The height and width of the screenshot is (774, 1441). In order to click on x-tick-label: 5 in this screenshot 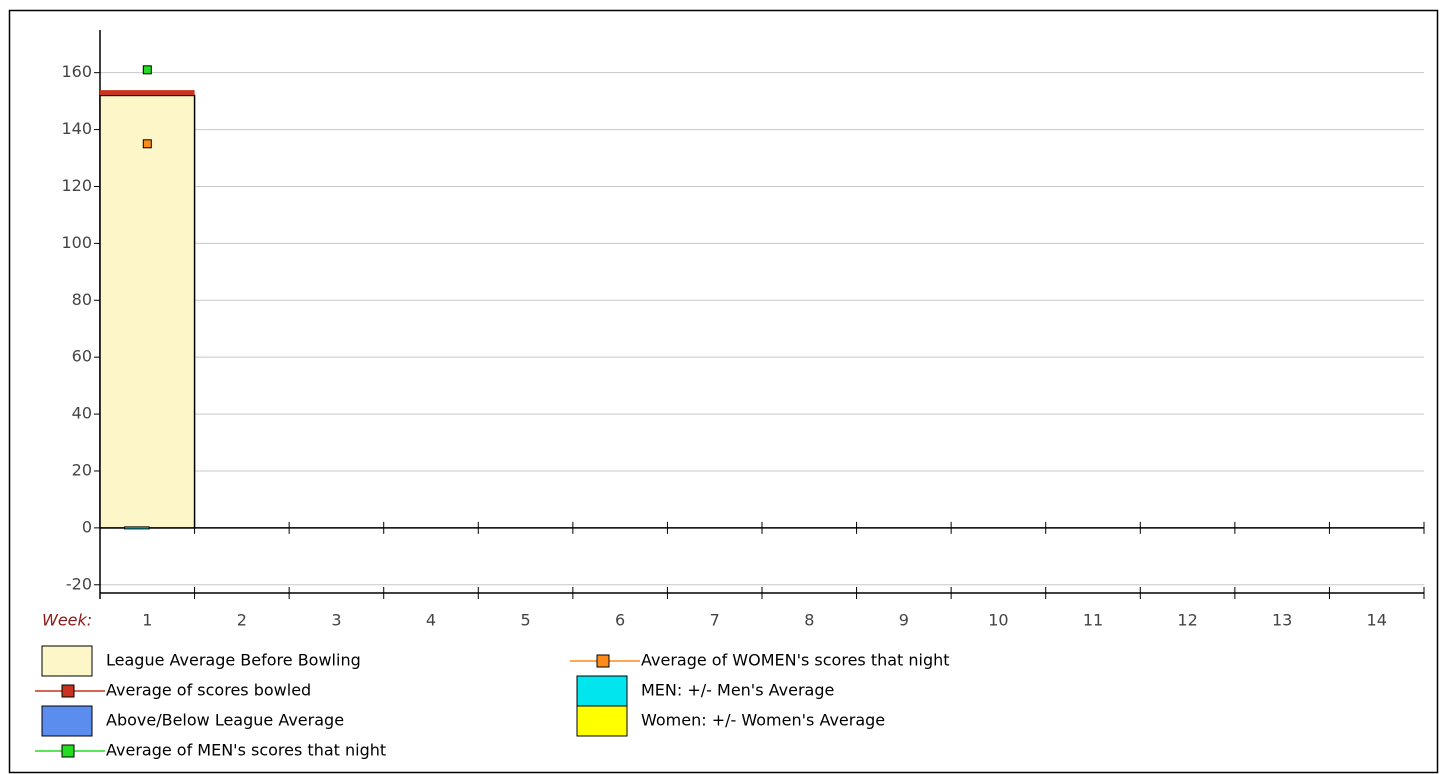, I will do `click(525, 620)`.